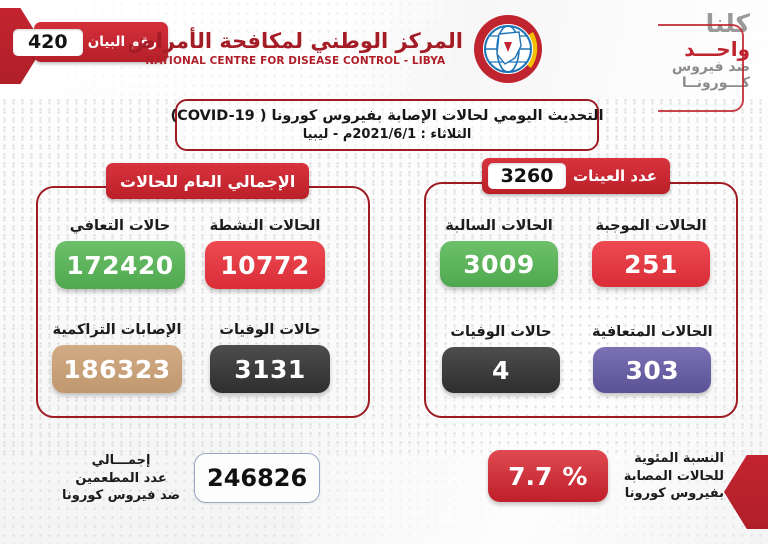 This screenshot has width=768, height=544. What do you see at coordinates (715, 83) in the screenshot?
I see `slogan-line-4: كـــورونــا` at bounding box center [715, 83].